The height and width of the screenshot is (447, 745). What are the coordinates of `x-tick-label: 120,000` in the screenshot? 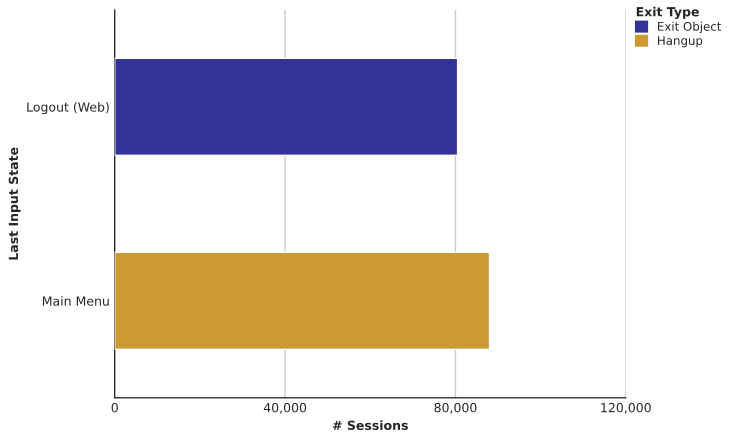 It's located at (626, 408).